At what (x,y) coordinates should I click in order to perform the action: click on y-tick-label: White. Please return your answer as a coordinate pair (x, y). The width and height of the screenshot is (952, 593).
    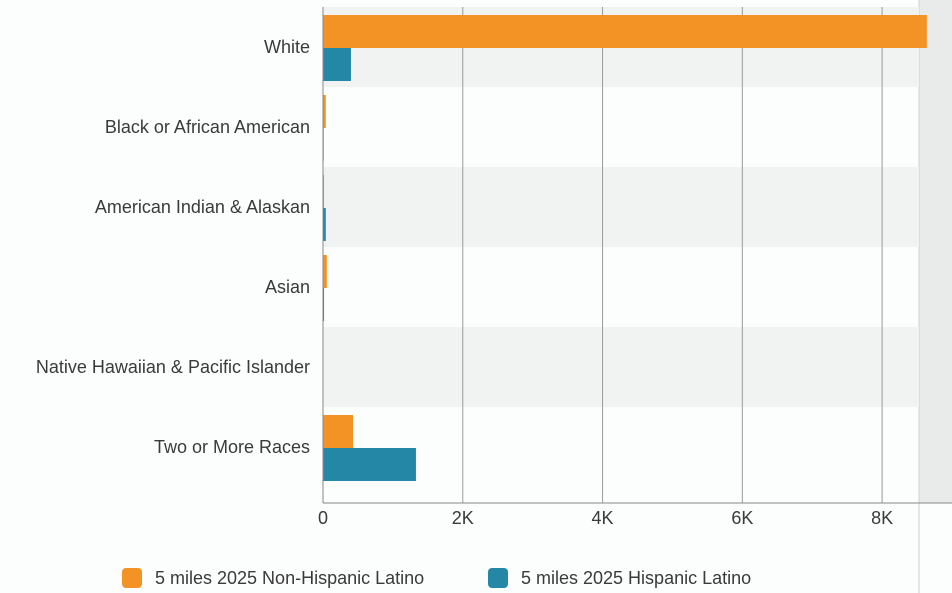
    Looking at the image, I should click on (287, 47).